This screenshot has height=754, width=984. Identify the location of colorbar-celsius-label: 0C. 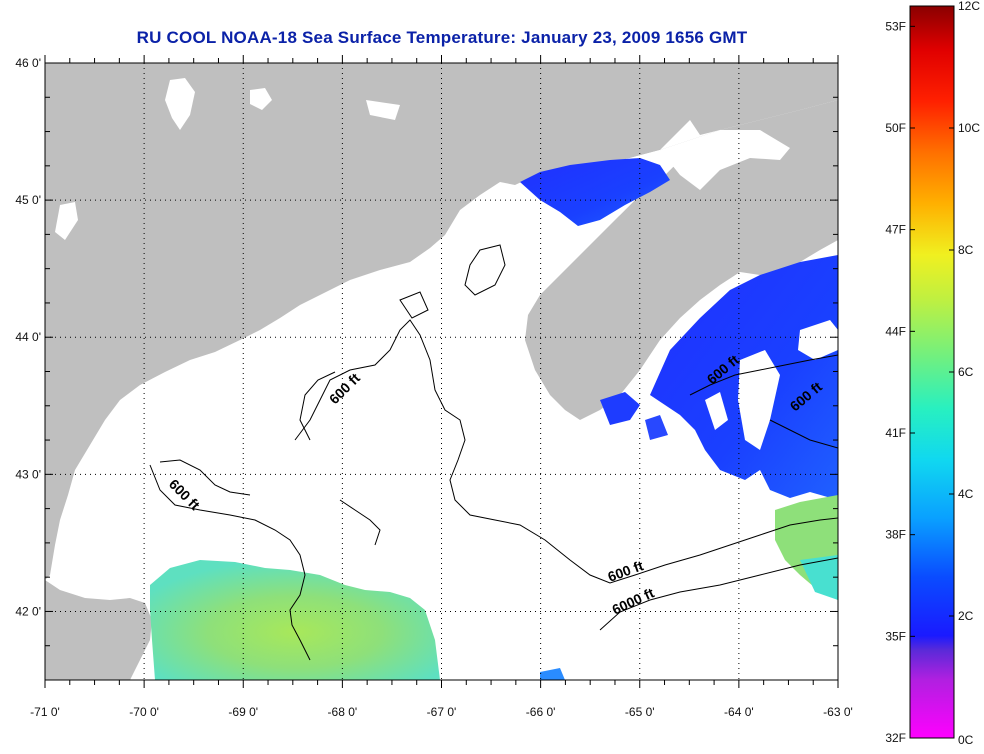
(966, 740).